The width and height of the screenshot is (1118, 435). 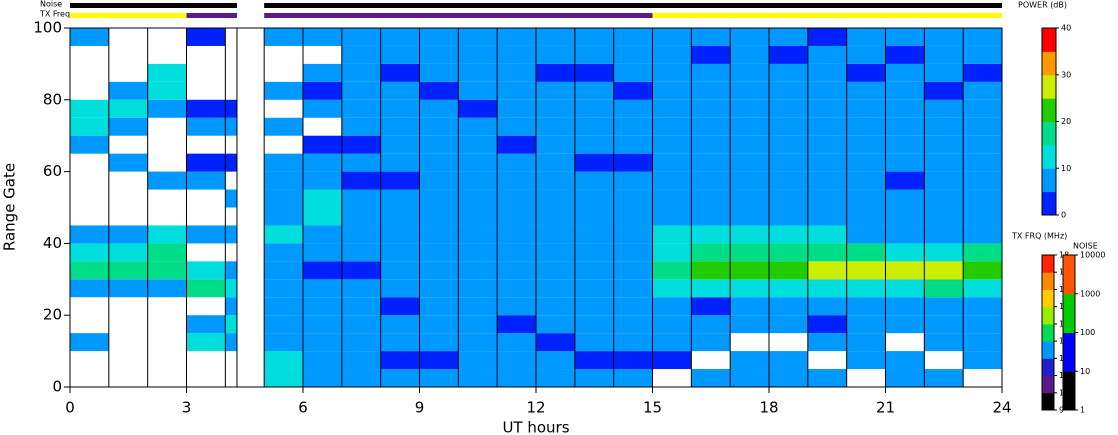 What do you see at coordinates (1042, 5) in the screenshot?
I see `power-colorbar-title: POWER (dB)` at bounding box center [1042, 5].